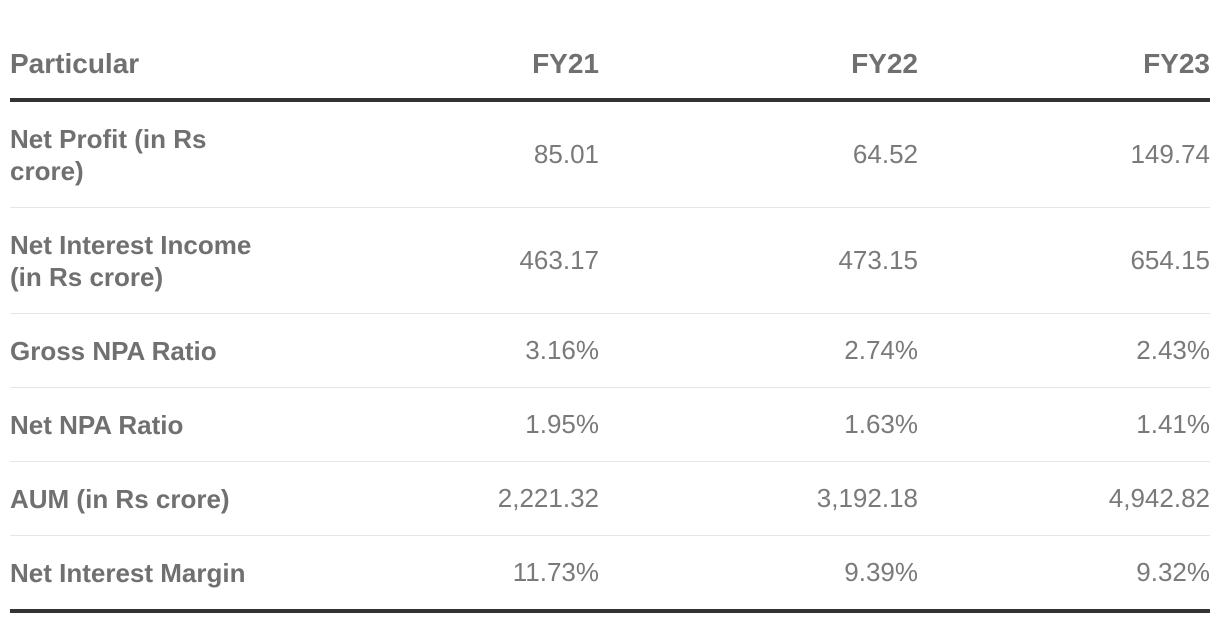 The image size is (1220, 622). I want to click on cell-fy22: 64.52, so click(758, 154).